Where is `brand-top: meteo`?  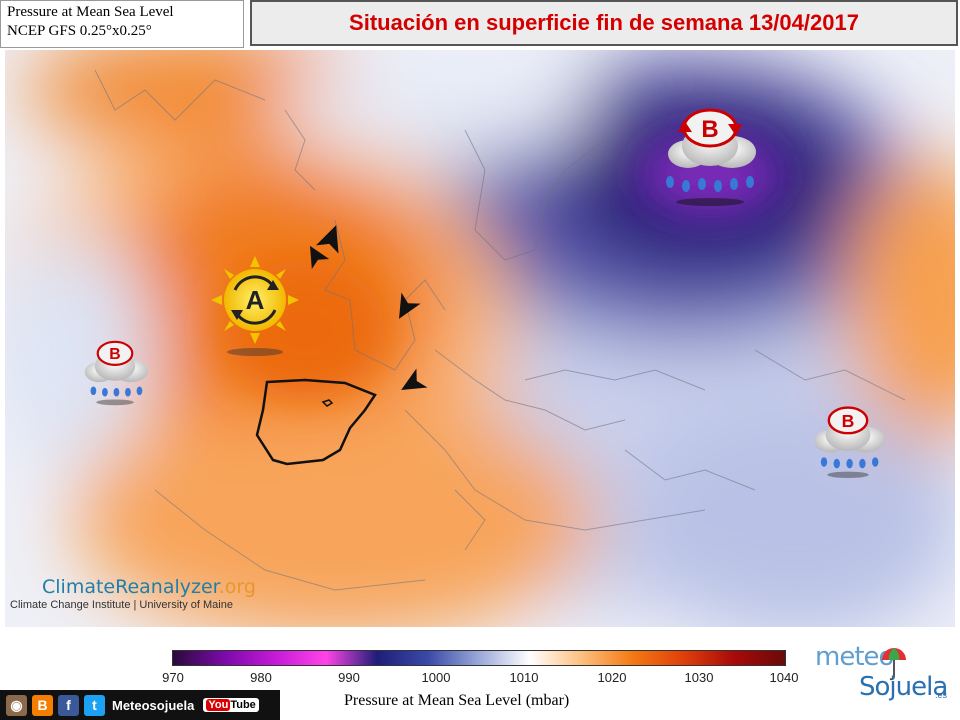
brand-top: meteo is located at coordinates (854, 657).